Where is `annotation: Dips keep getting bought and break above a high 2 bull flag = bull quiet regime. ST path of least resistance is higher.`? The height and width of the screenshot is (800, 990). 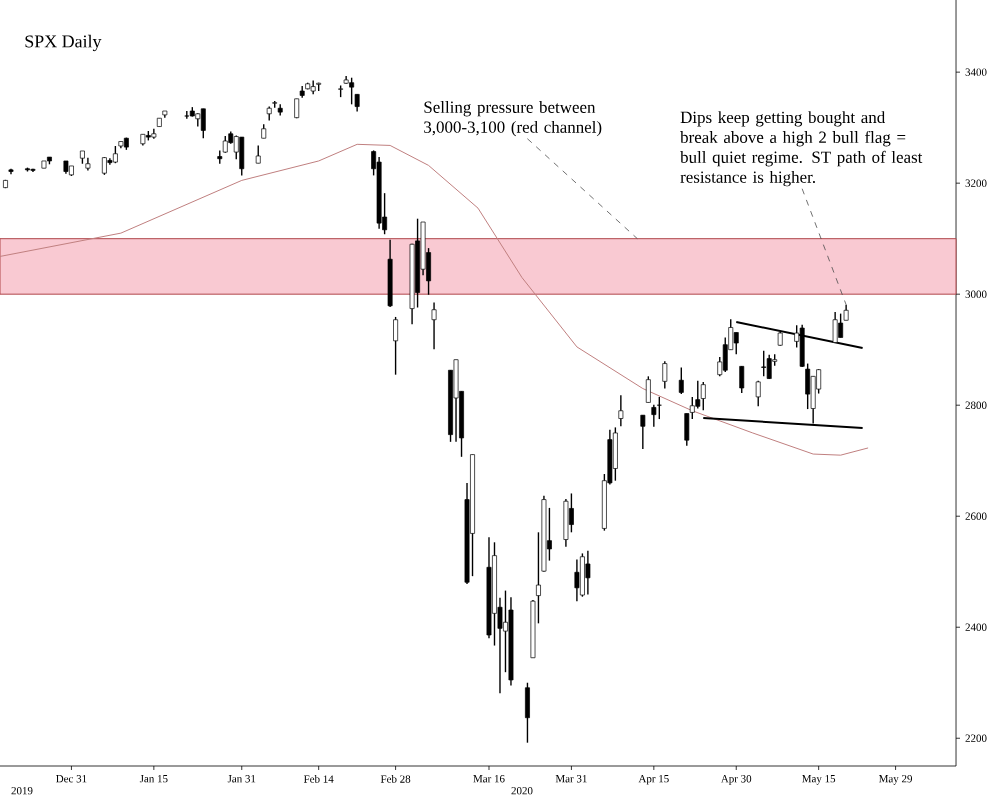
annotation: Dips keep getting bought and break above a high 2 bull flag = bull quiet regime. ST path of least resistance is higher. is located at coordinates (801, 149).